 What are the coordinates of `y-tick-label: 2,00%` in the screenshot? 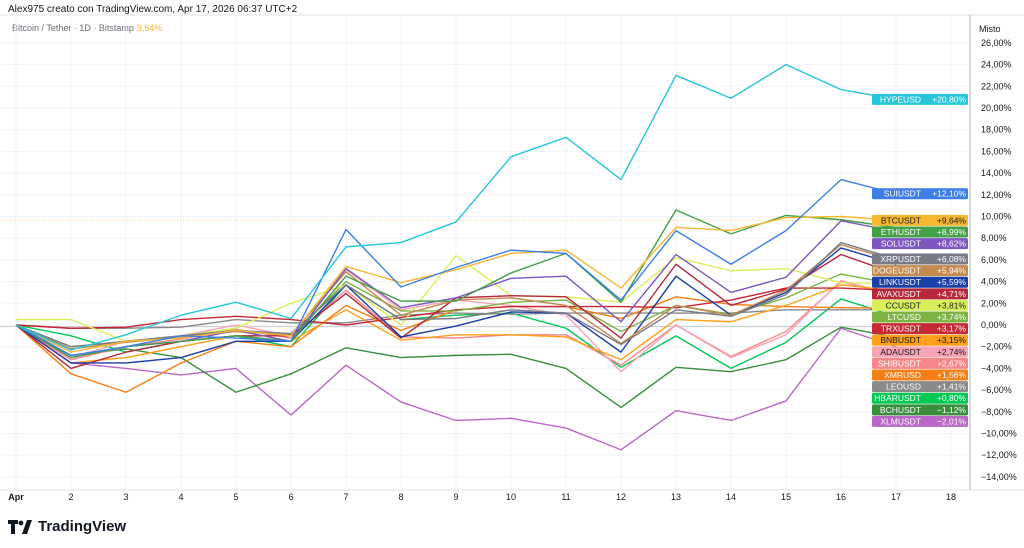 It's located at (994, 303).